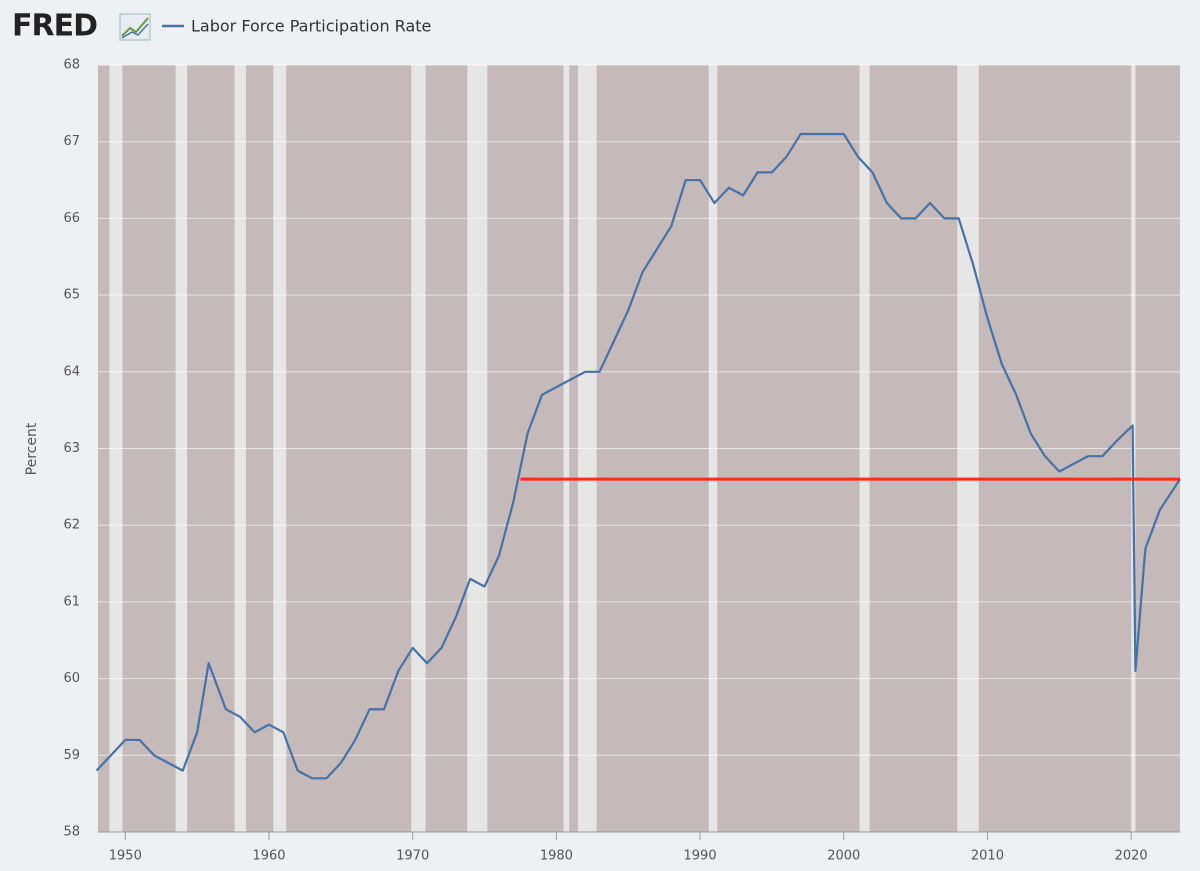 The width and height of the screenshot is (1200, 871). Describe the element at coordinates (71, 371) in the screenshot. I see `y-tick-label: 64` at that location.